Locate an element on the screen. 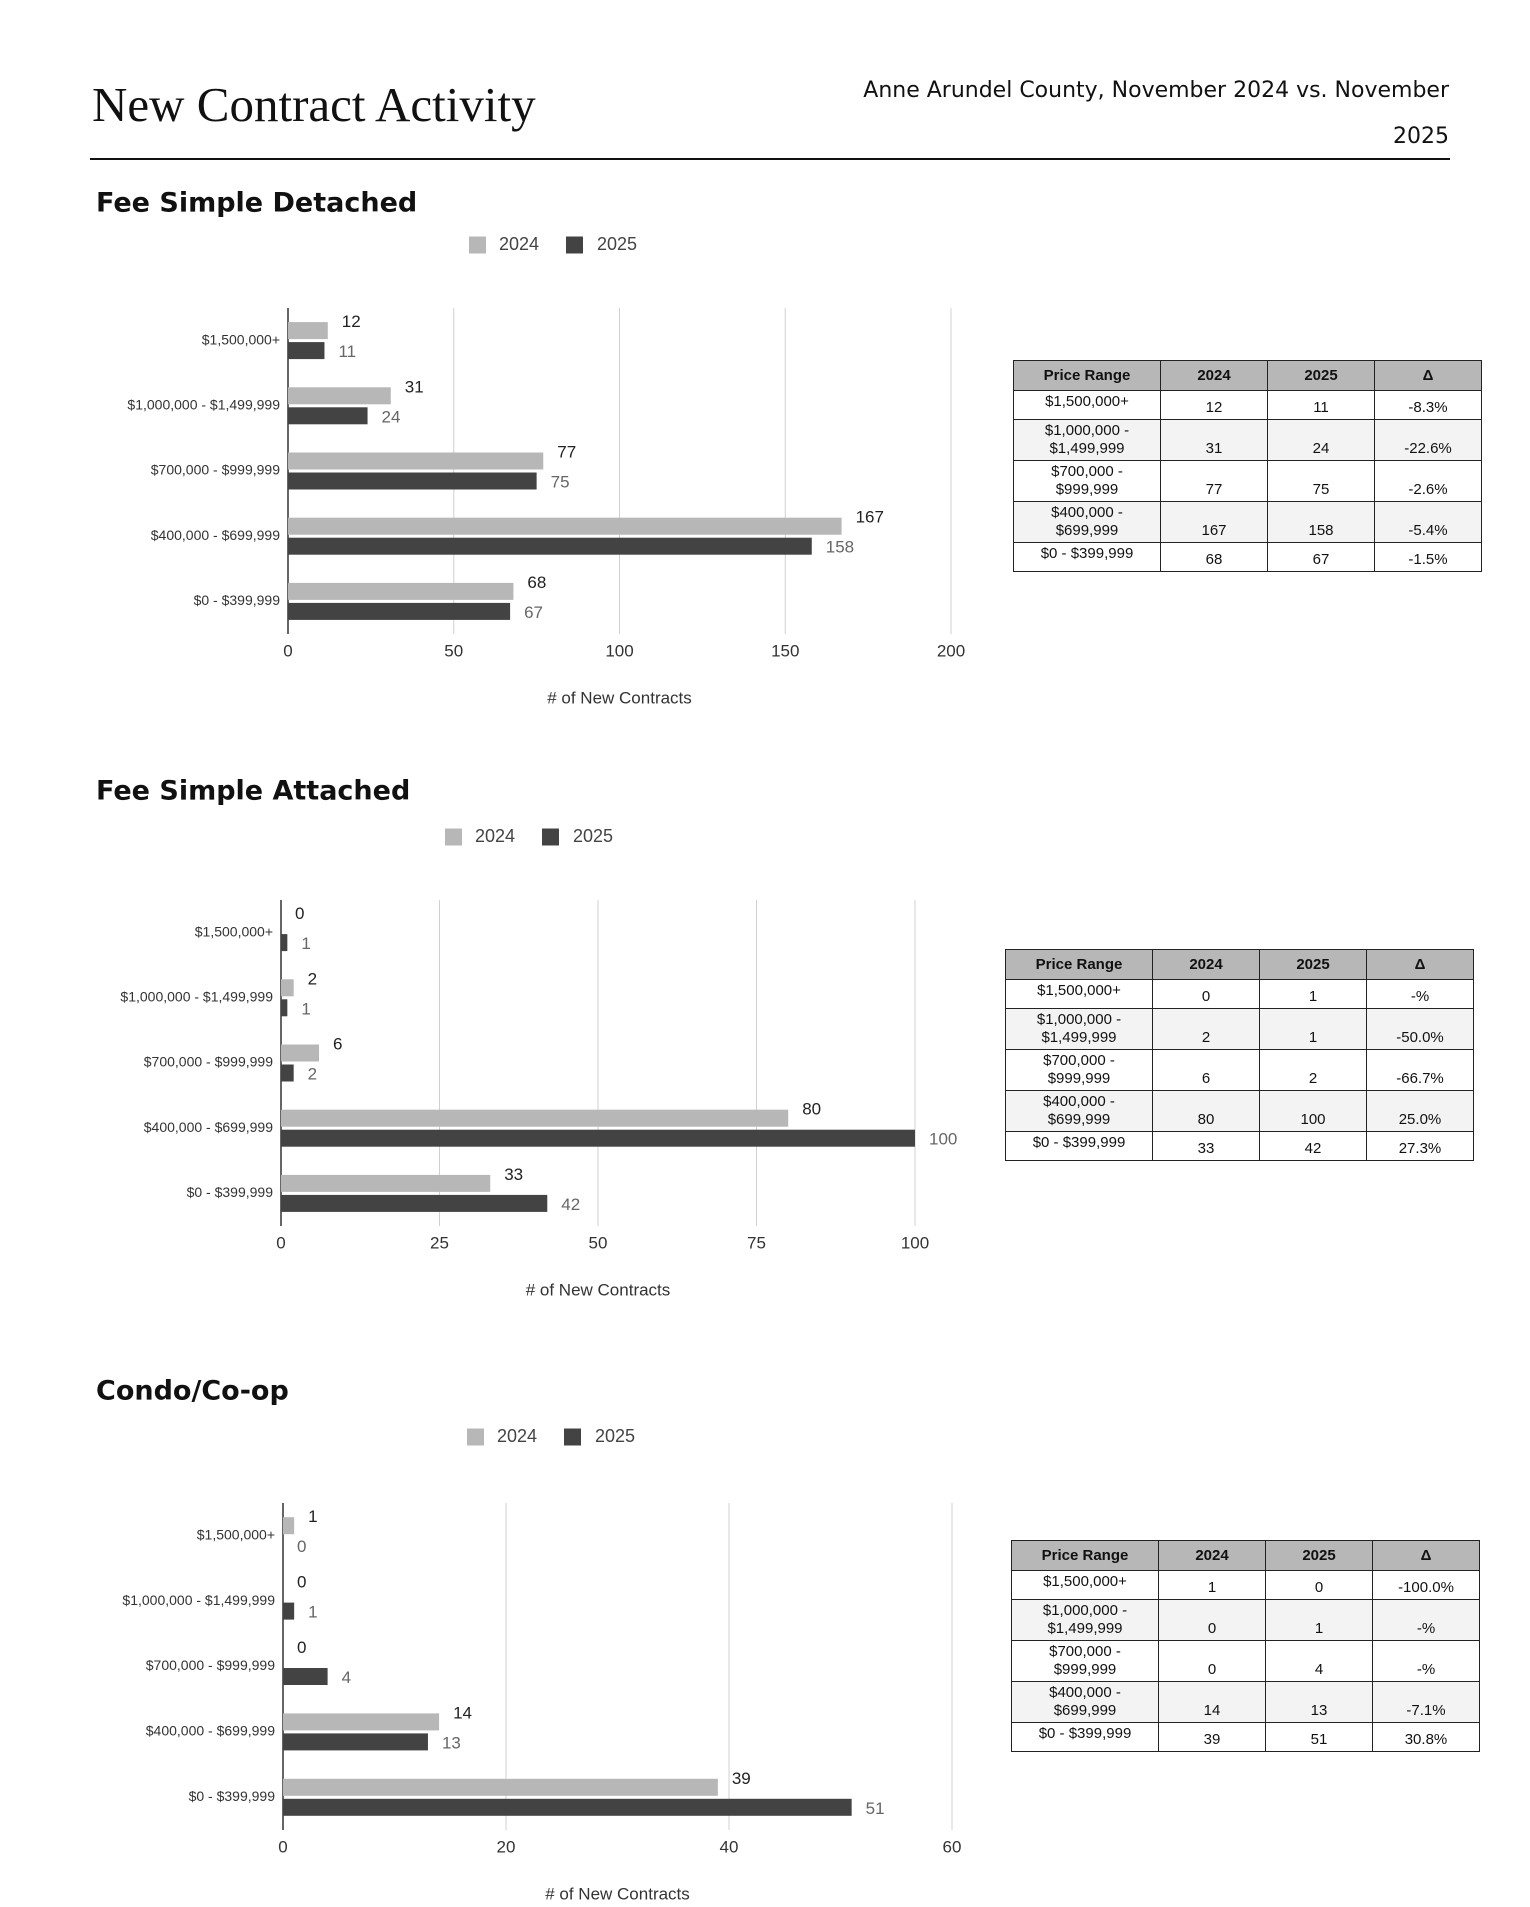 Image resolution: width=1530 pixels, height=1907 pixels. table-cell: -50.0% is located at coordinates (1420, 1029).